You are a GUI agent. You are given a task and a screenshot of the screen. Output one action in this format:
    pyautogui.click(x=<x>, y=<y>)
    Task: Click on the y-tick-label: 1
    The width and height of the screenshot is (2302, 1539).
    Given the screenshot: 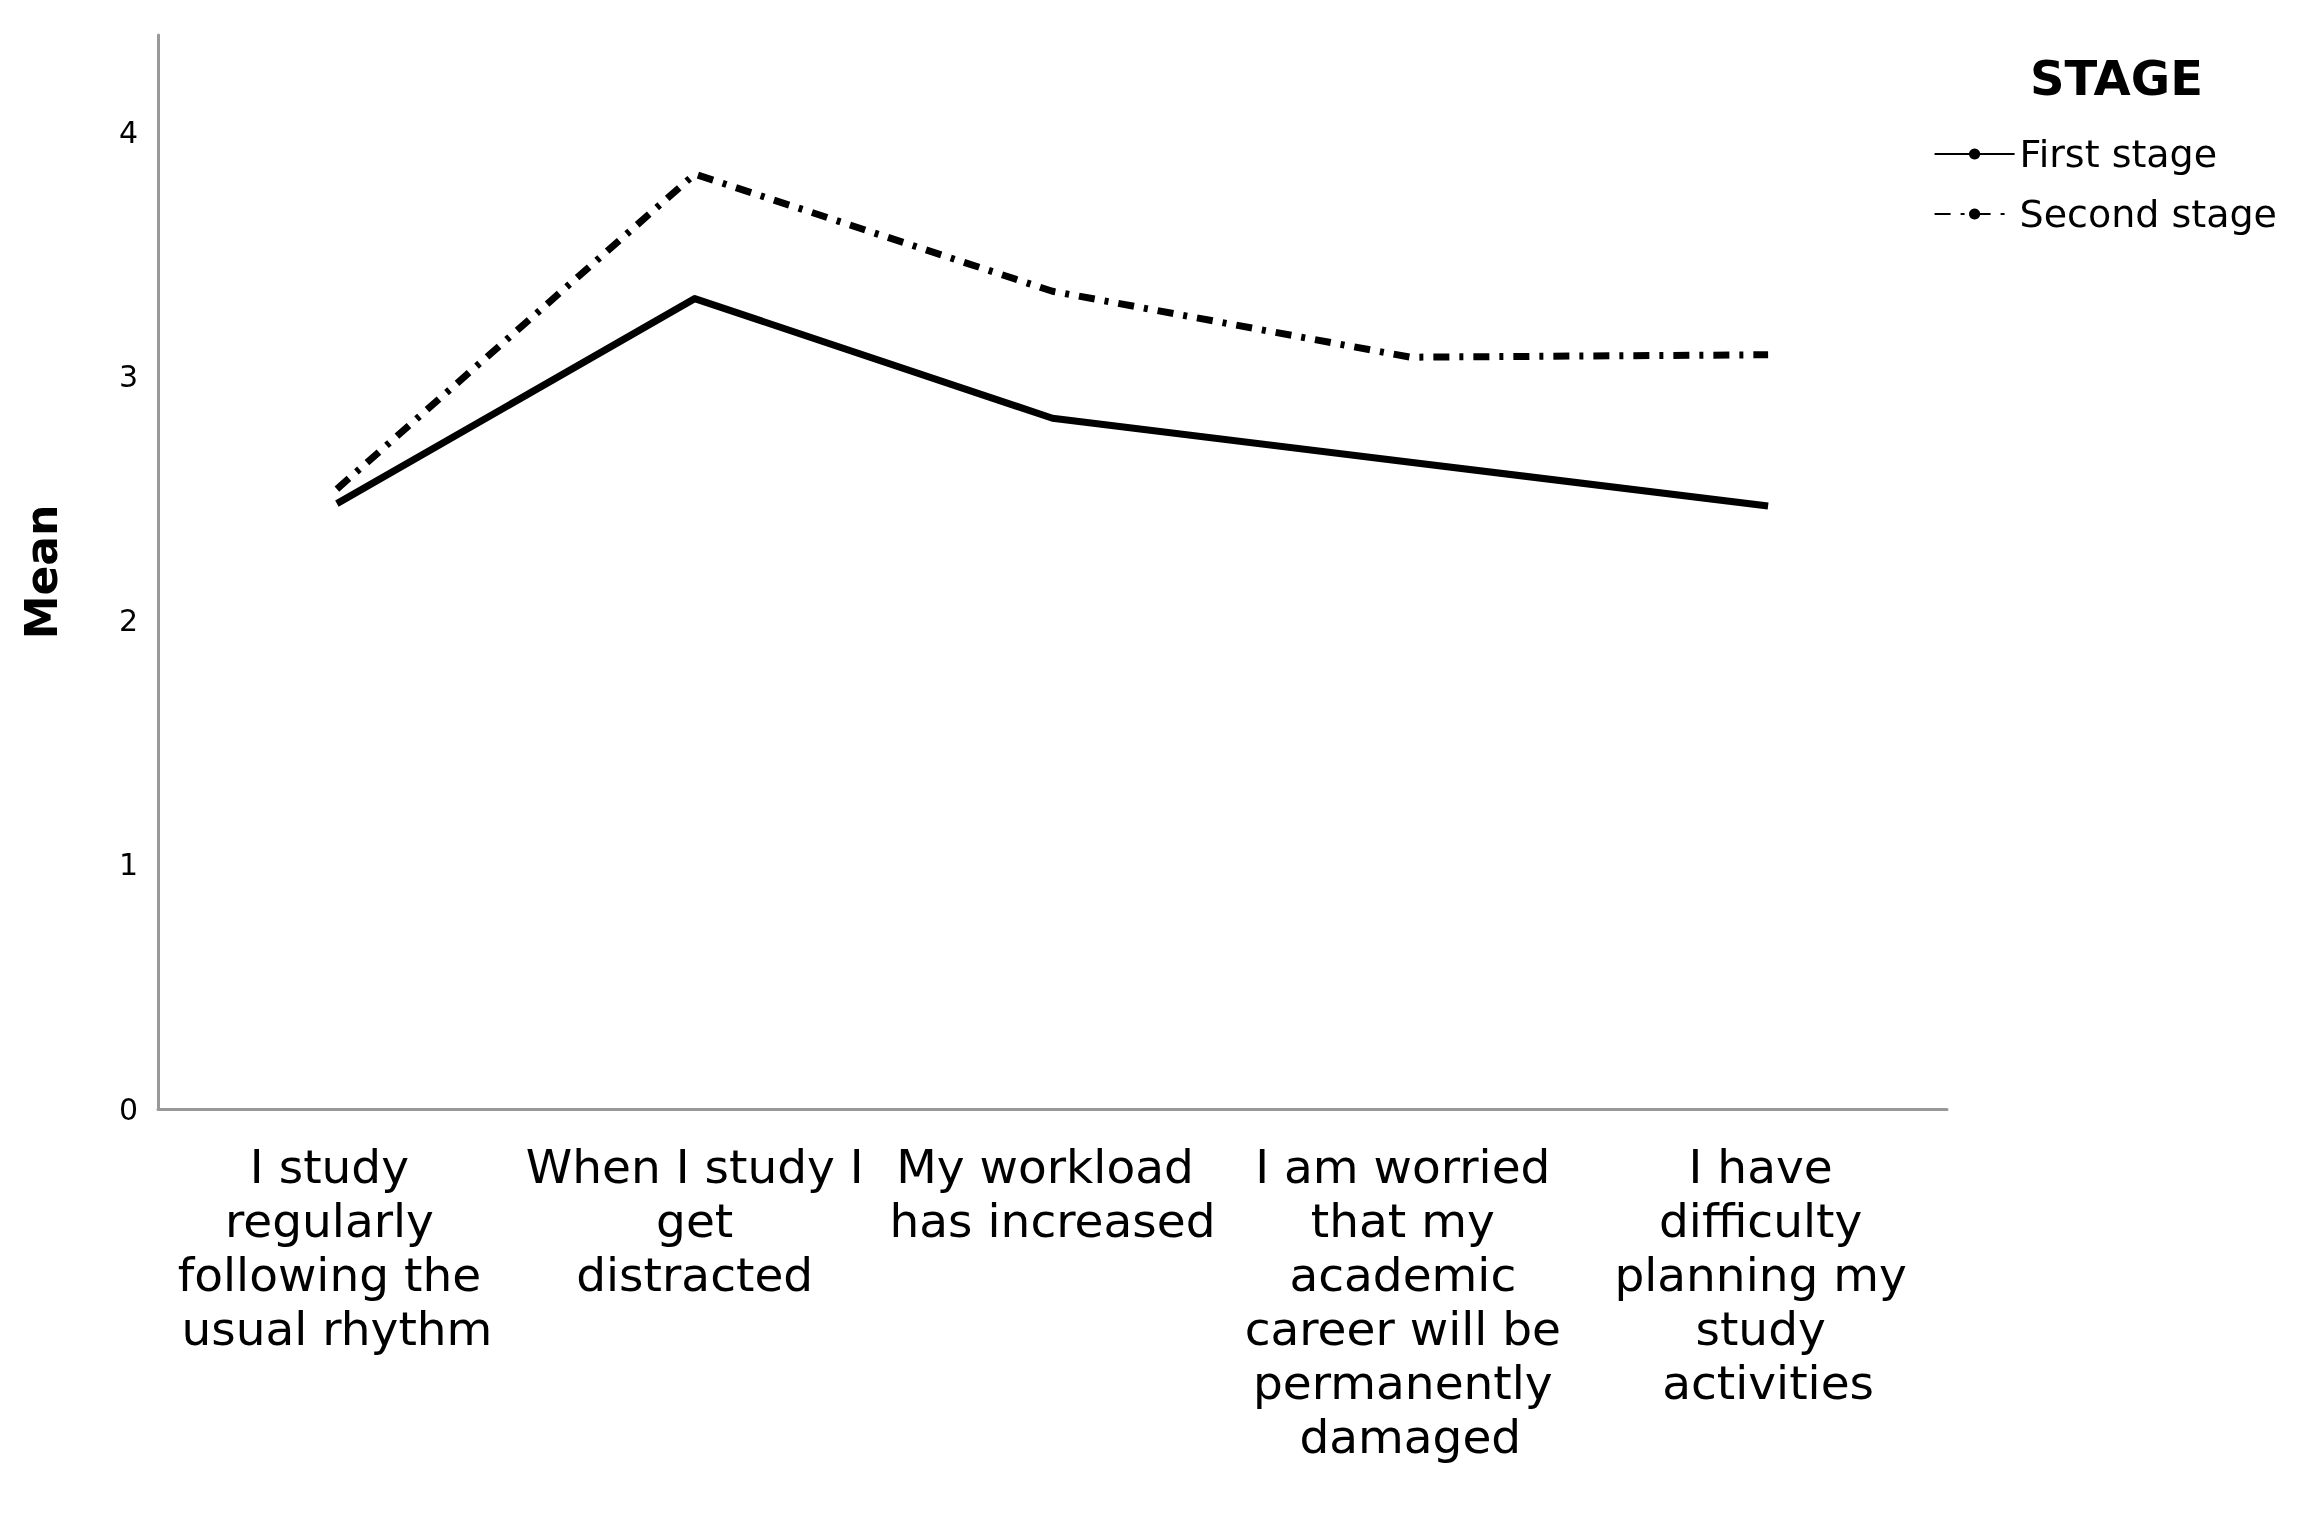 What is the action you would take?
    pyautogui.click(x=128, y=865)
    